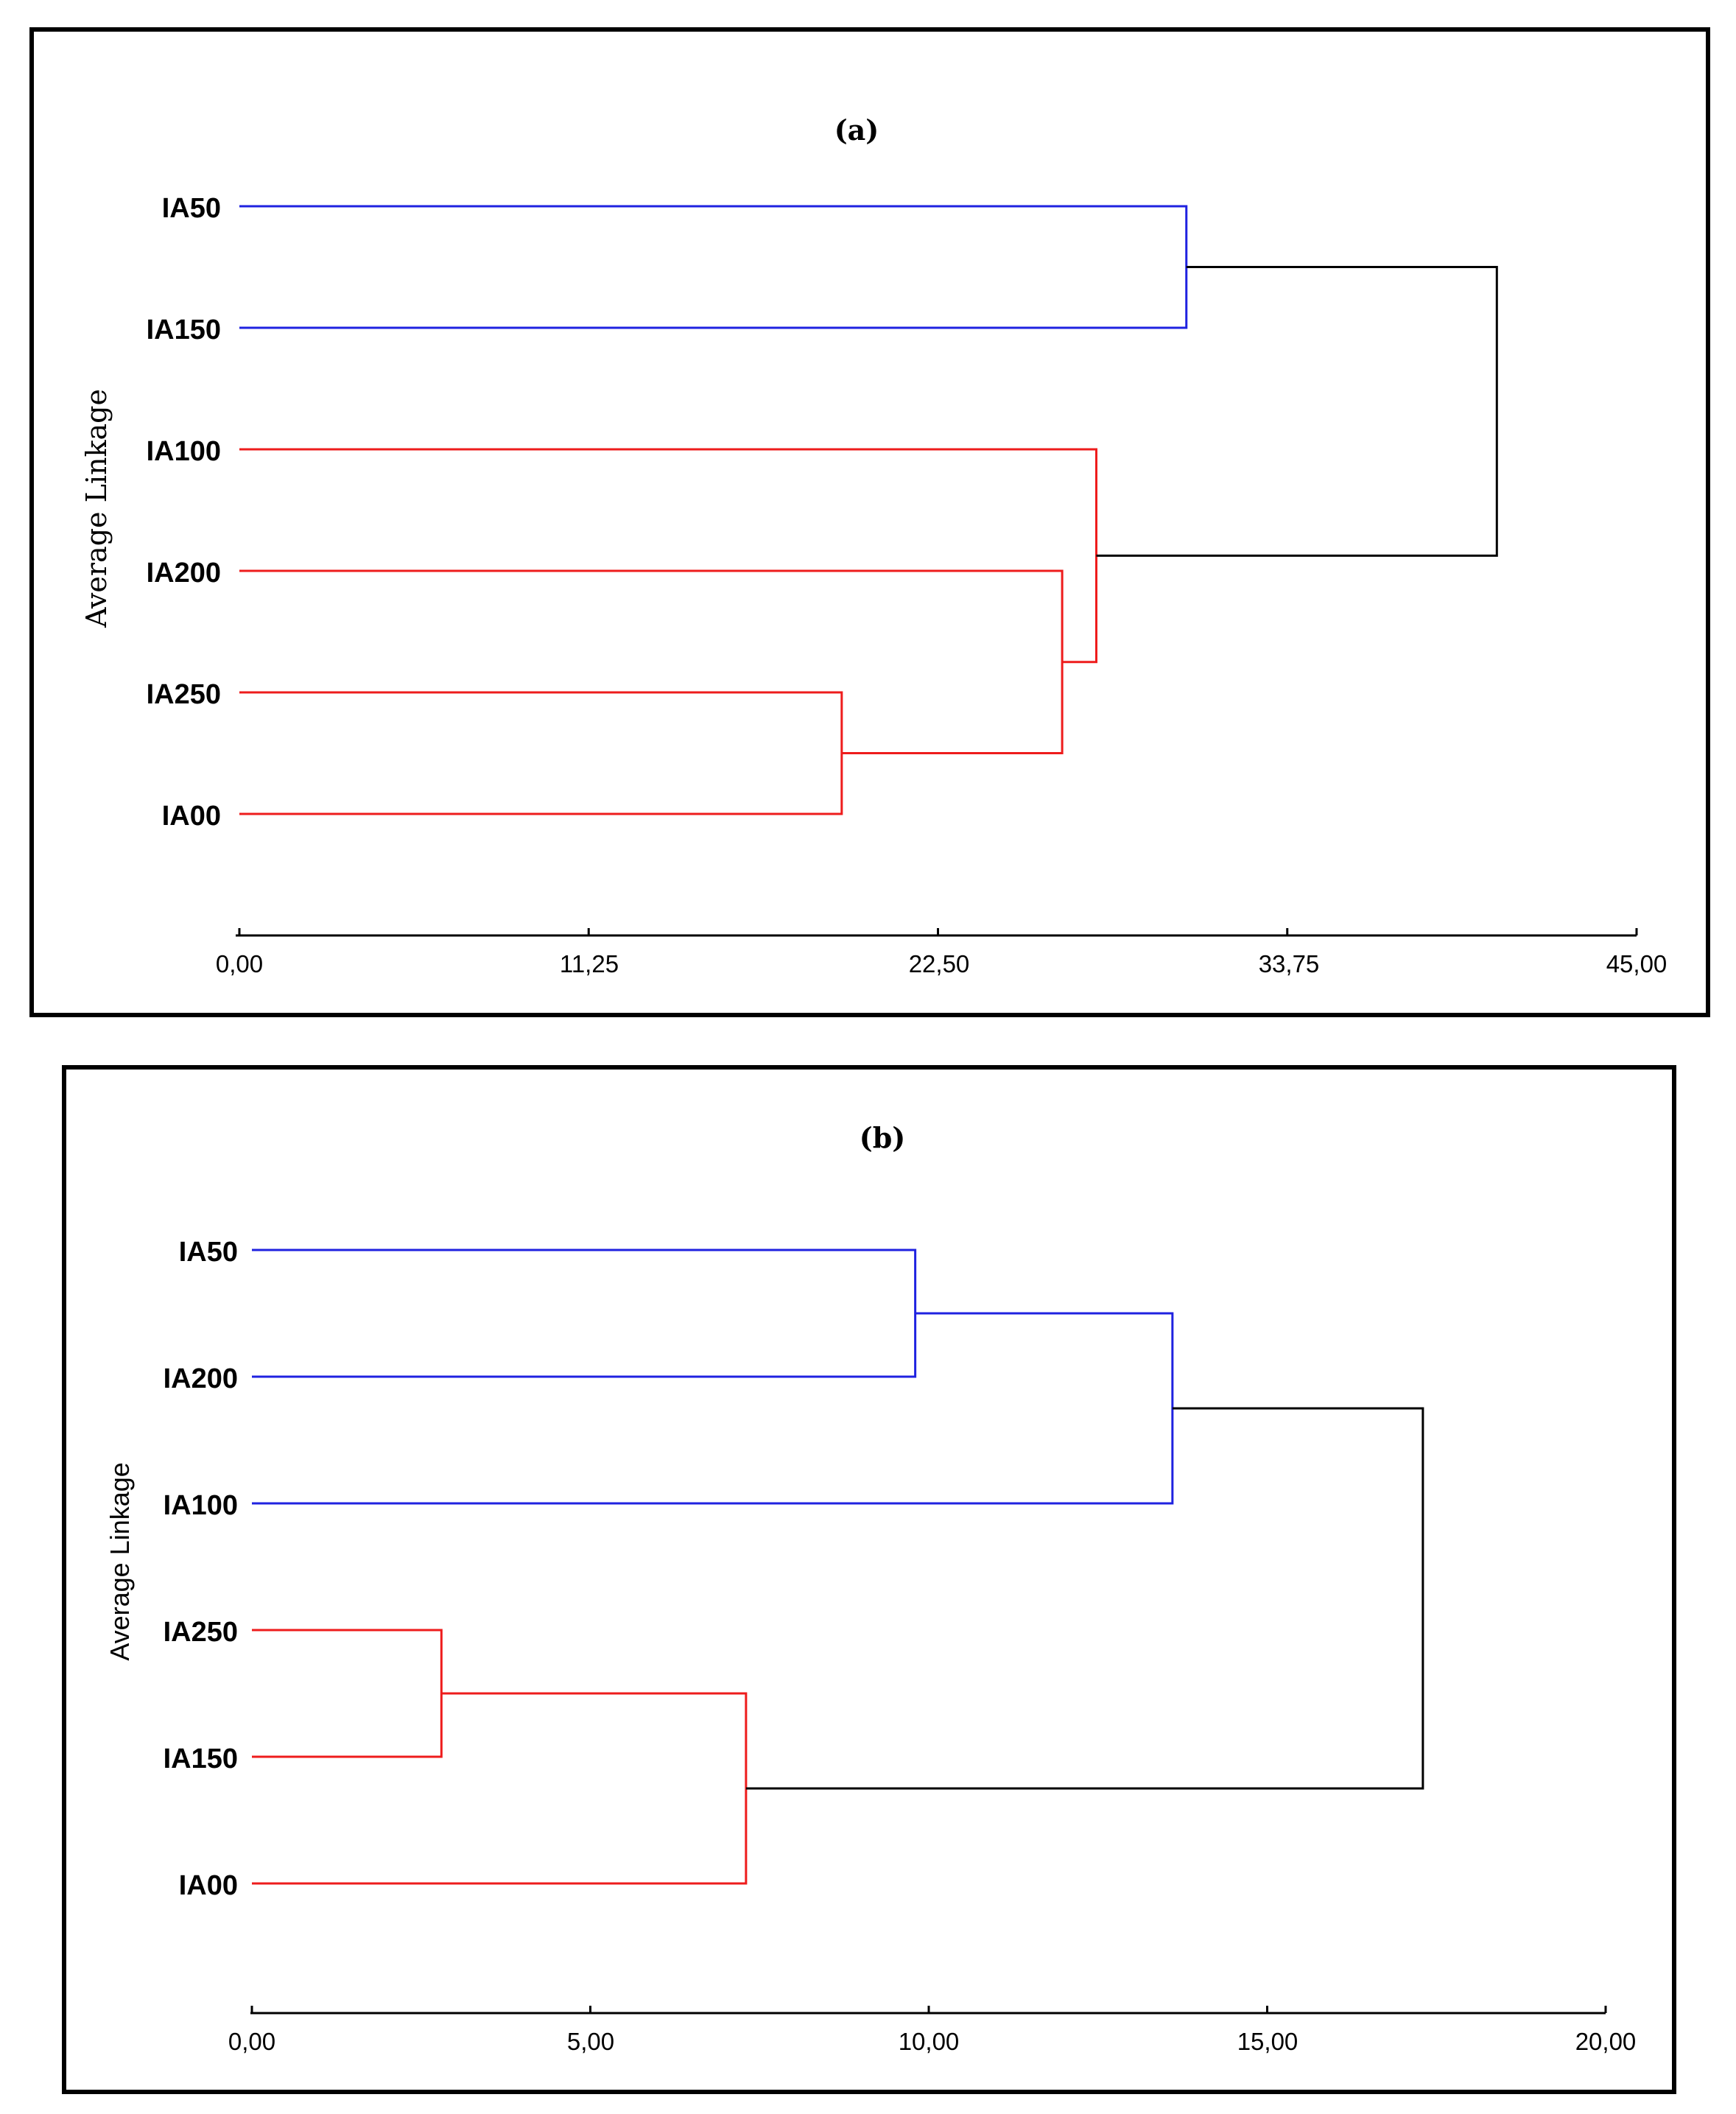 Image resolution: width=1736 pixels, height=2114 pixels. Describe the element at coordinates (928, 2010) in the screenshot. I see `panel-b-ticks` at that location.